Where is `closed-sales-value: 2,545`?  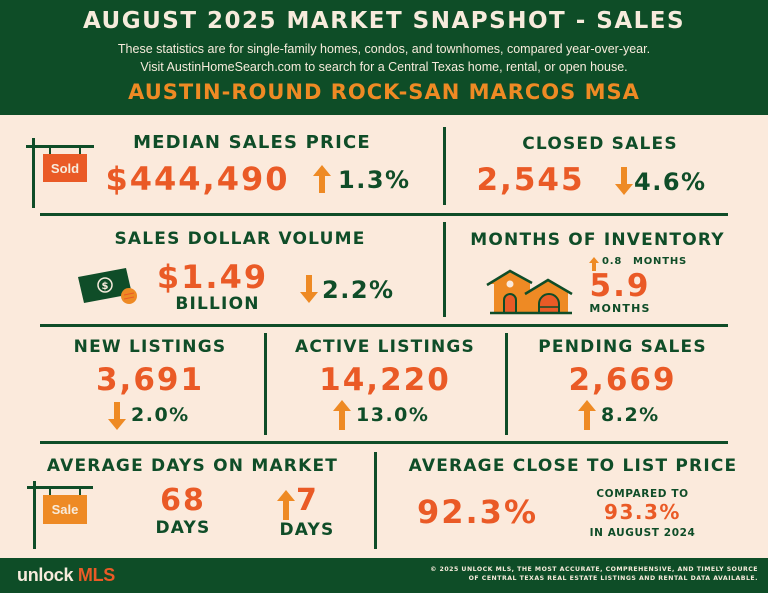 closed-sales-value: 2,545 is located at coordinates (530, 180).